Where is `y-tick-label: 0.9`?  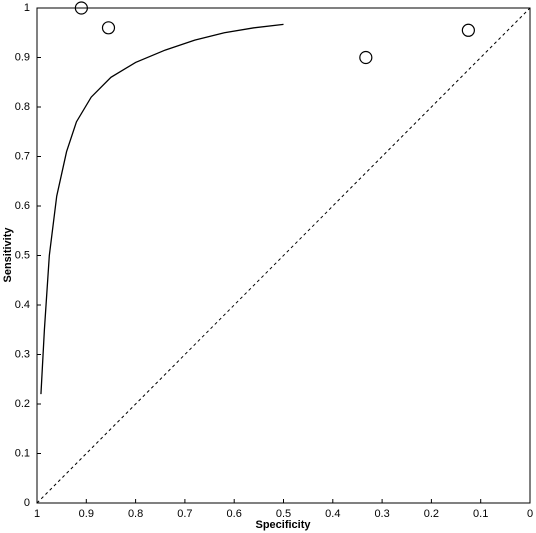
y-tick-label: 0.9 is located at coordinates (22, 57).